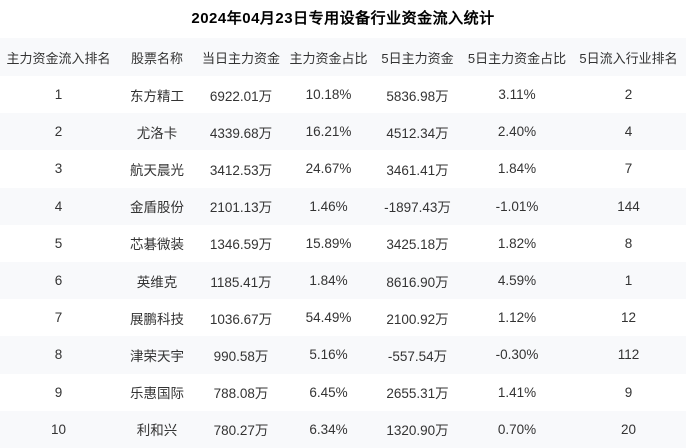 Image resolution: width=686 pixels, height=448 pixels. I want to click on today-main-capital-cell: 990.58万, so click(241, 356).